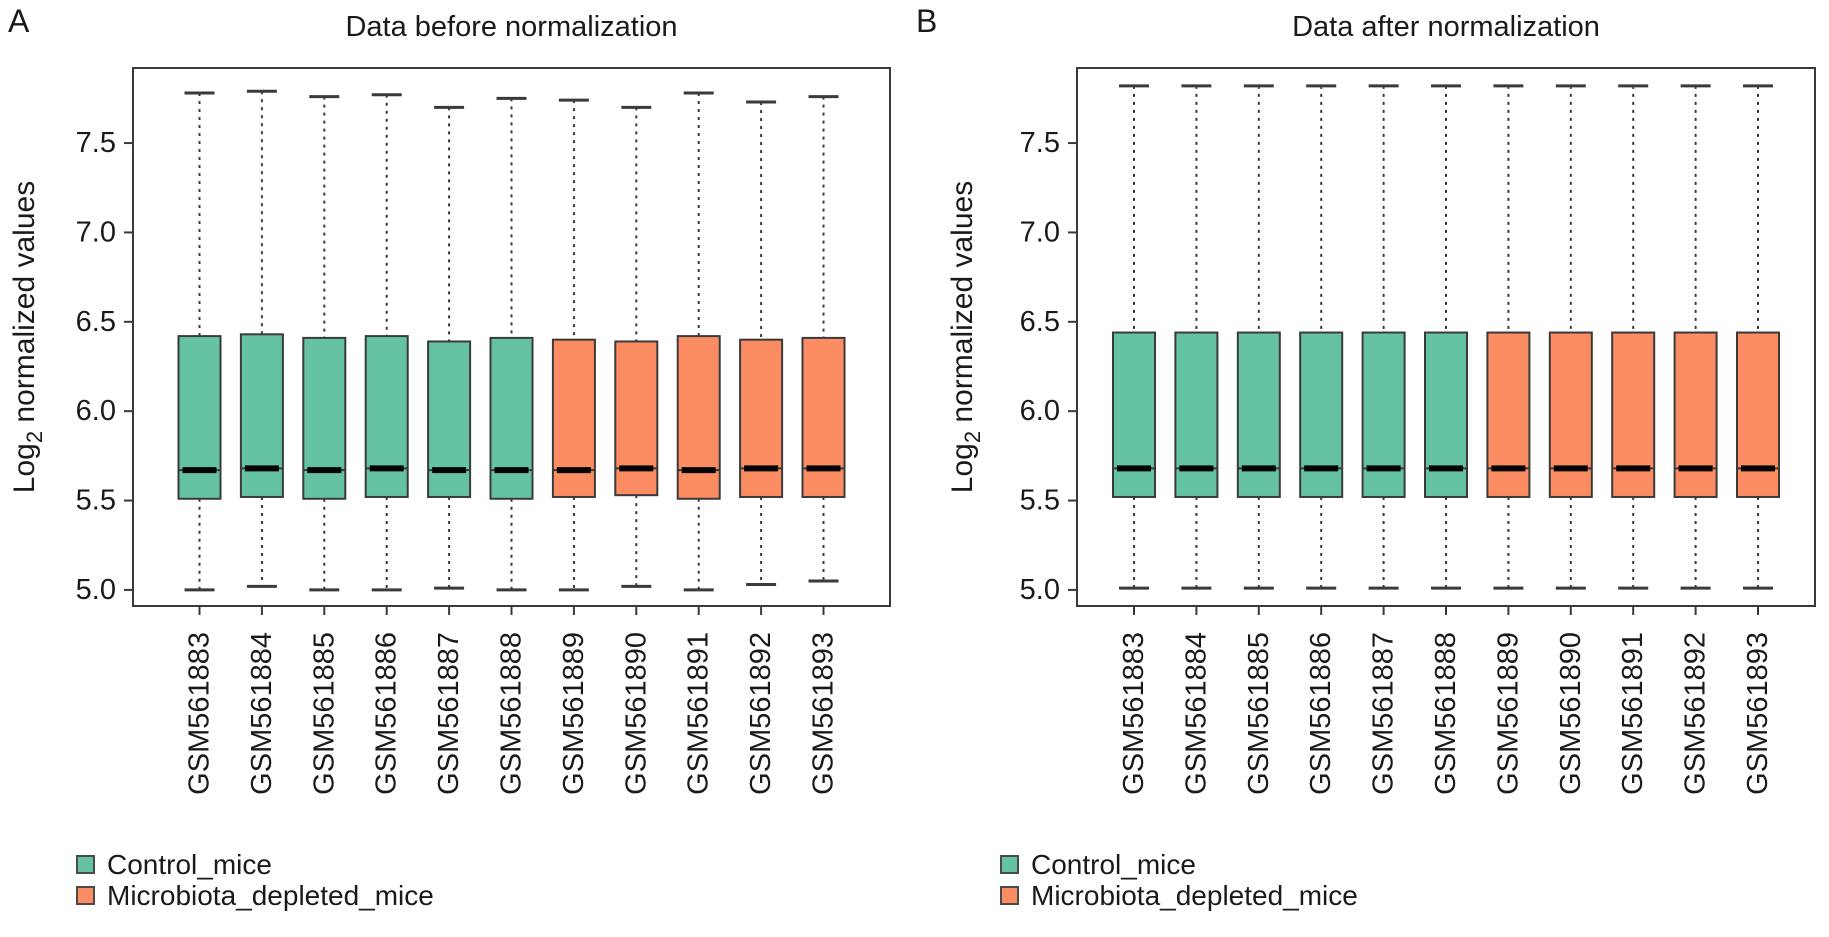 Image resolution: width=1829 pixels, height=937 pixels. Describe the element at coordinates (19, 21) in the screenshot. I see `panel-a-letter: A` at that location.